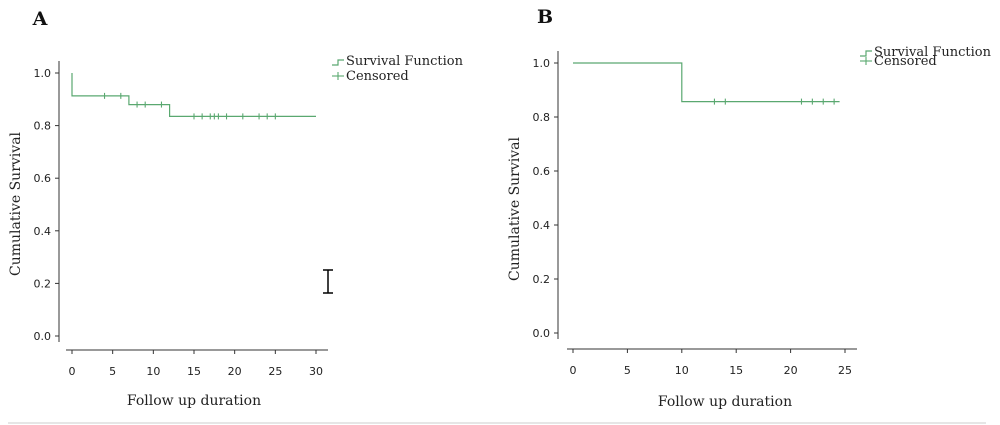 Image resolution: width=1000 pixels, height=425 pixels. I want to click on panel-a-legend-censored-label: Censored, so click(377, 76).